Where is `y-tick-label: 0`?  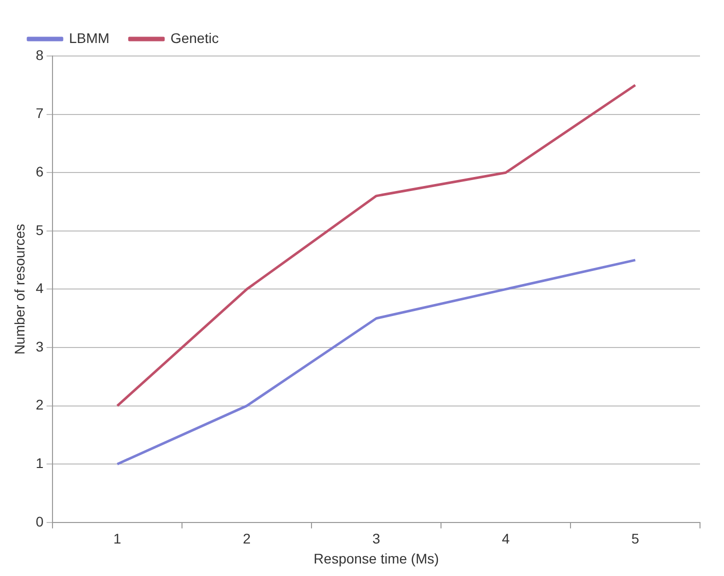
y-tick-label: 0 is located at coordinates (40, 521).